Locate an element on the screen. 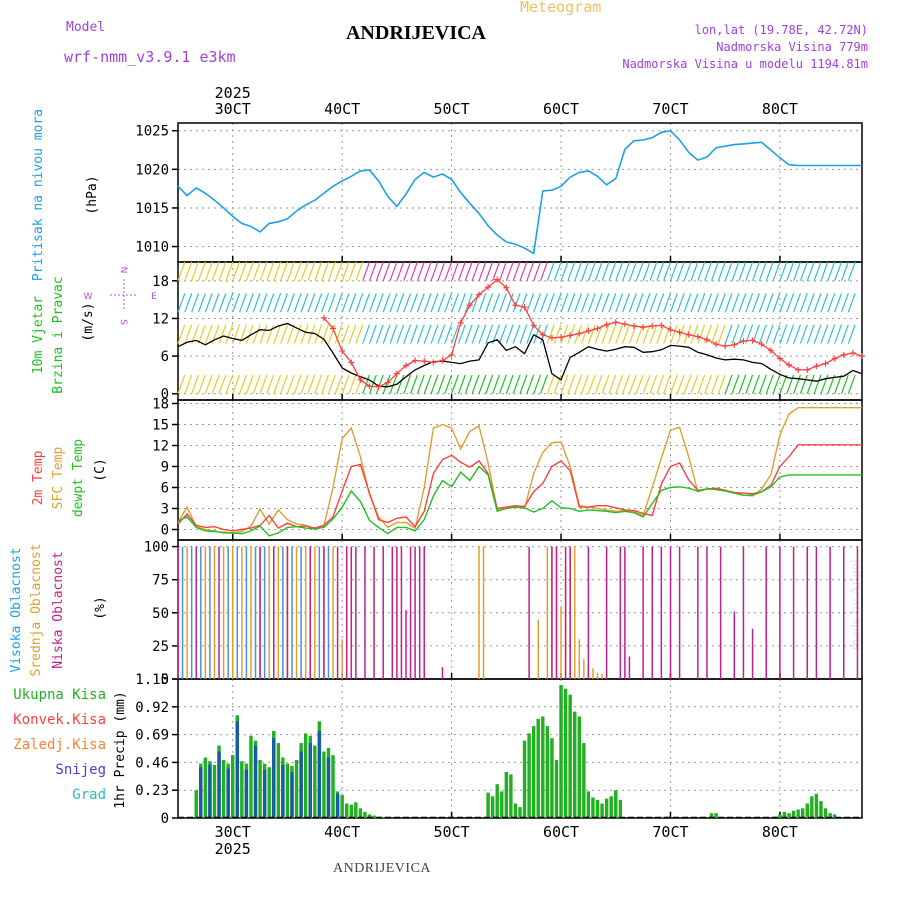 The height and width of the screenshot is (900, 900). temp-label-2: SFC Temp is located at coordinates (58, 478).